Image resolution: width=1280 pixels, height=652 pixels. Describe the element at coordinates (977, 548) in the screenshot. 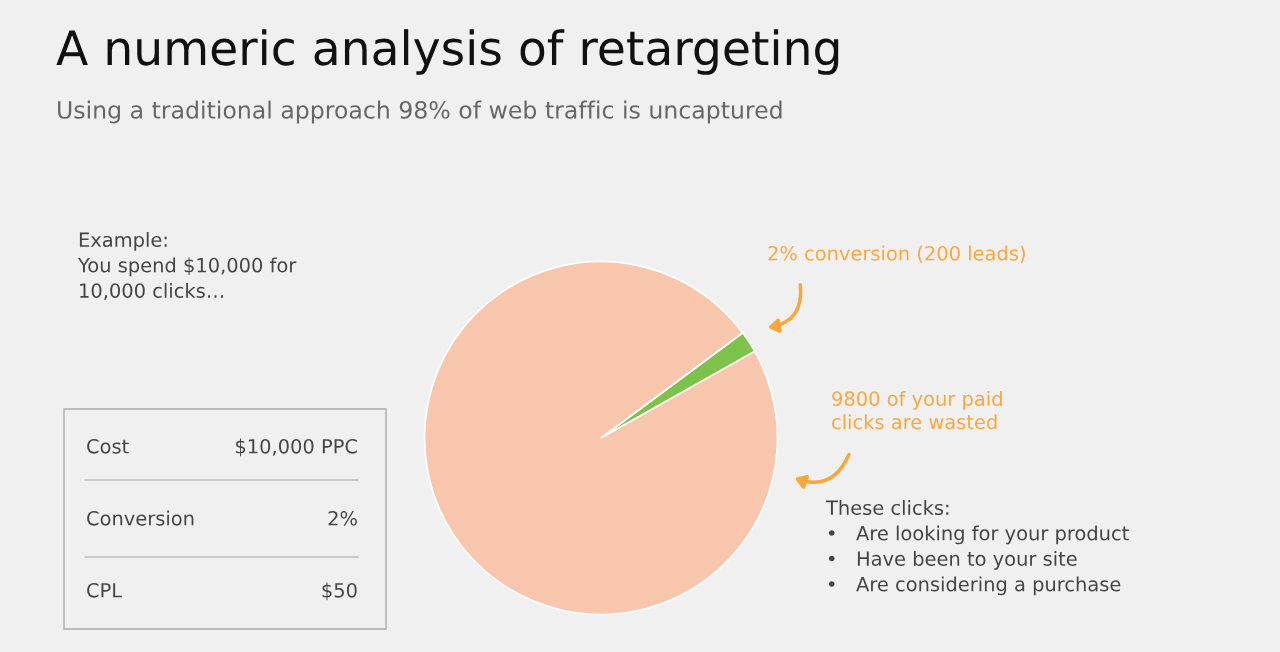

I see `text: These clicks: • Are looking for your product • Have been to your site • Are considering a purchase` at that location.